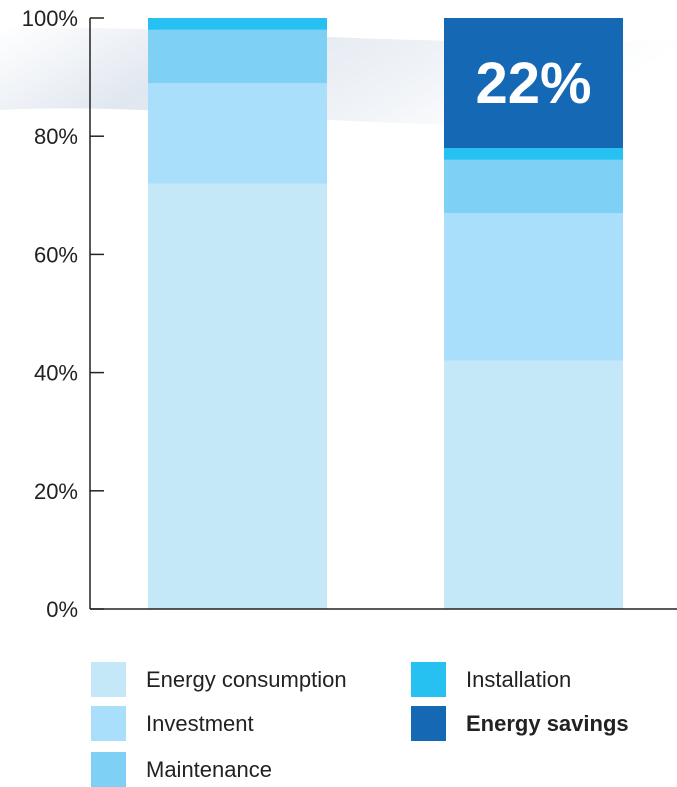 The height and width of the screenshot is (787, 677). Describe the element at coordinates (56, 373) in the screenshot. I see `y-tick-label: 40%` at that location.